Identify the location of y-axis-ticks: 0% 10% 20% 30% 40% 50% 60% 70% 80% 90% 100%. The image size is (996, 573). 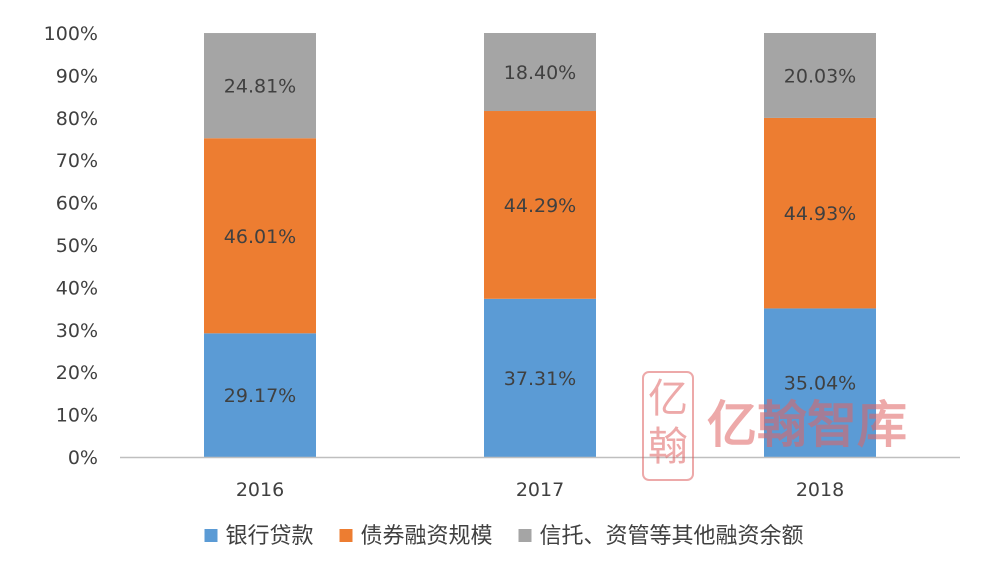
(71, 246).